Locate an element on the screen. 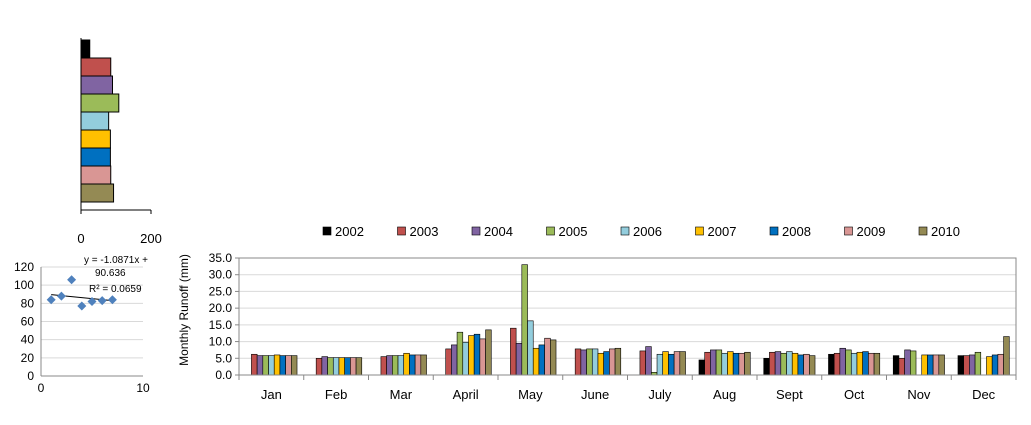 The image size is (1031, 425). bar-Oct-2006 is located at coordinates (854, 364).